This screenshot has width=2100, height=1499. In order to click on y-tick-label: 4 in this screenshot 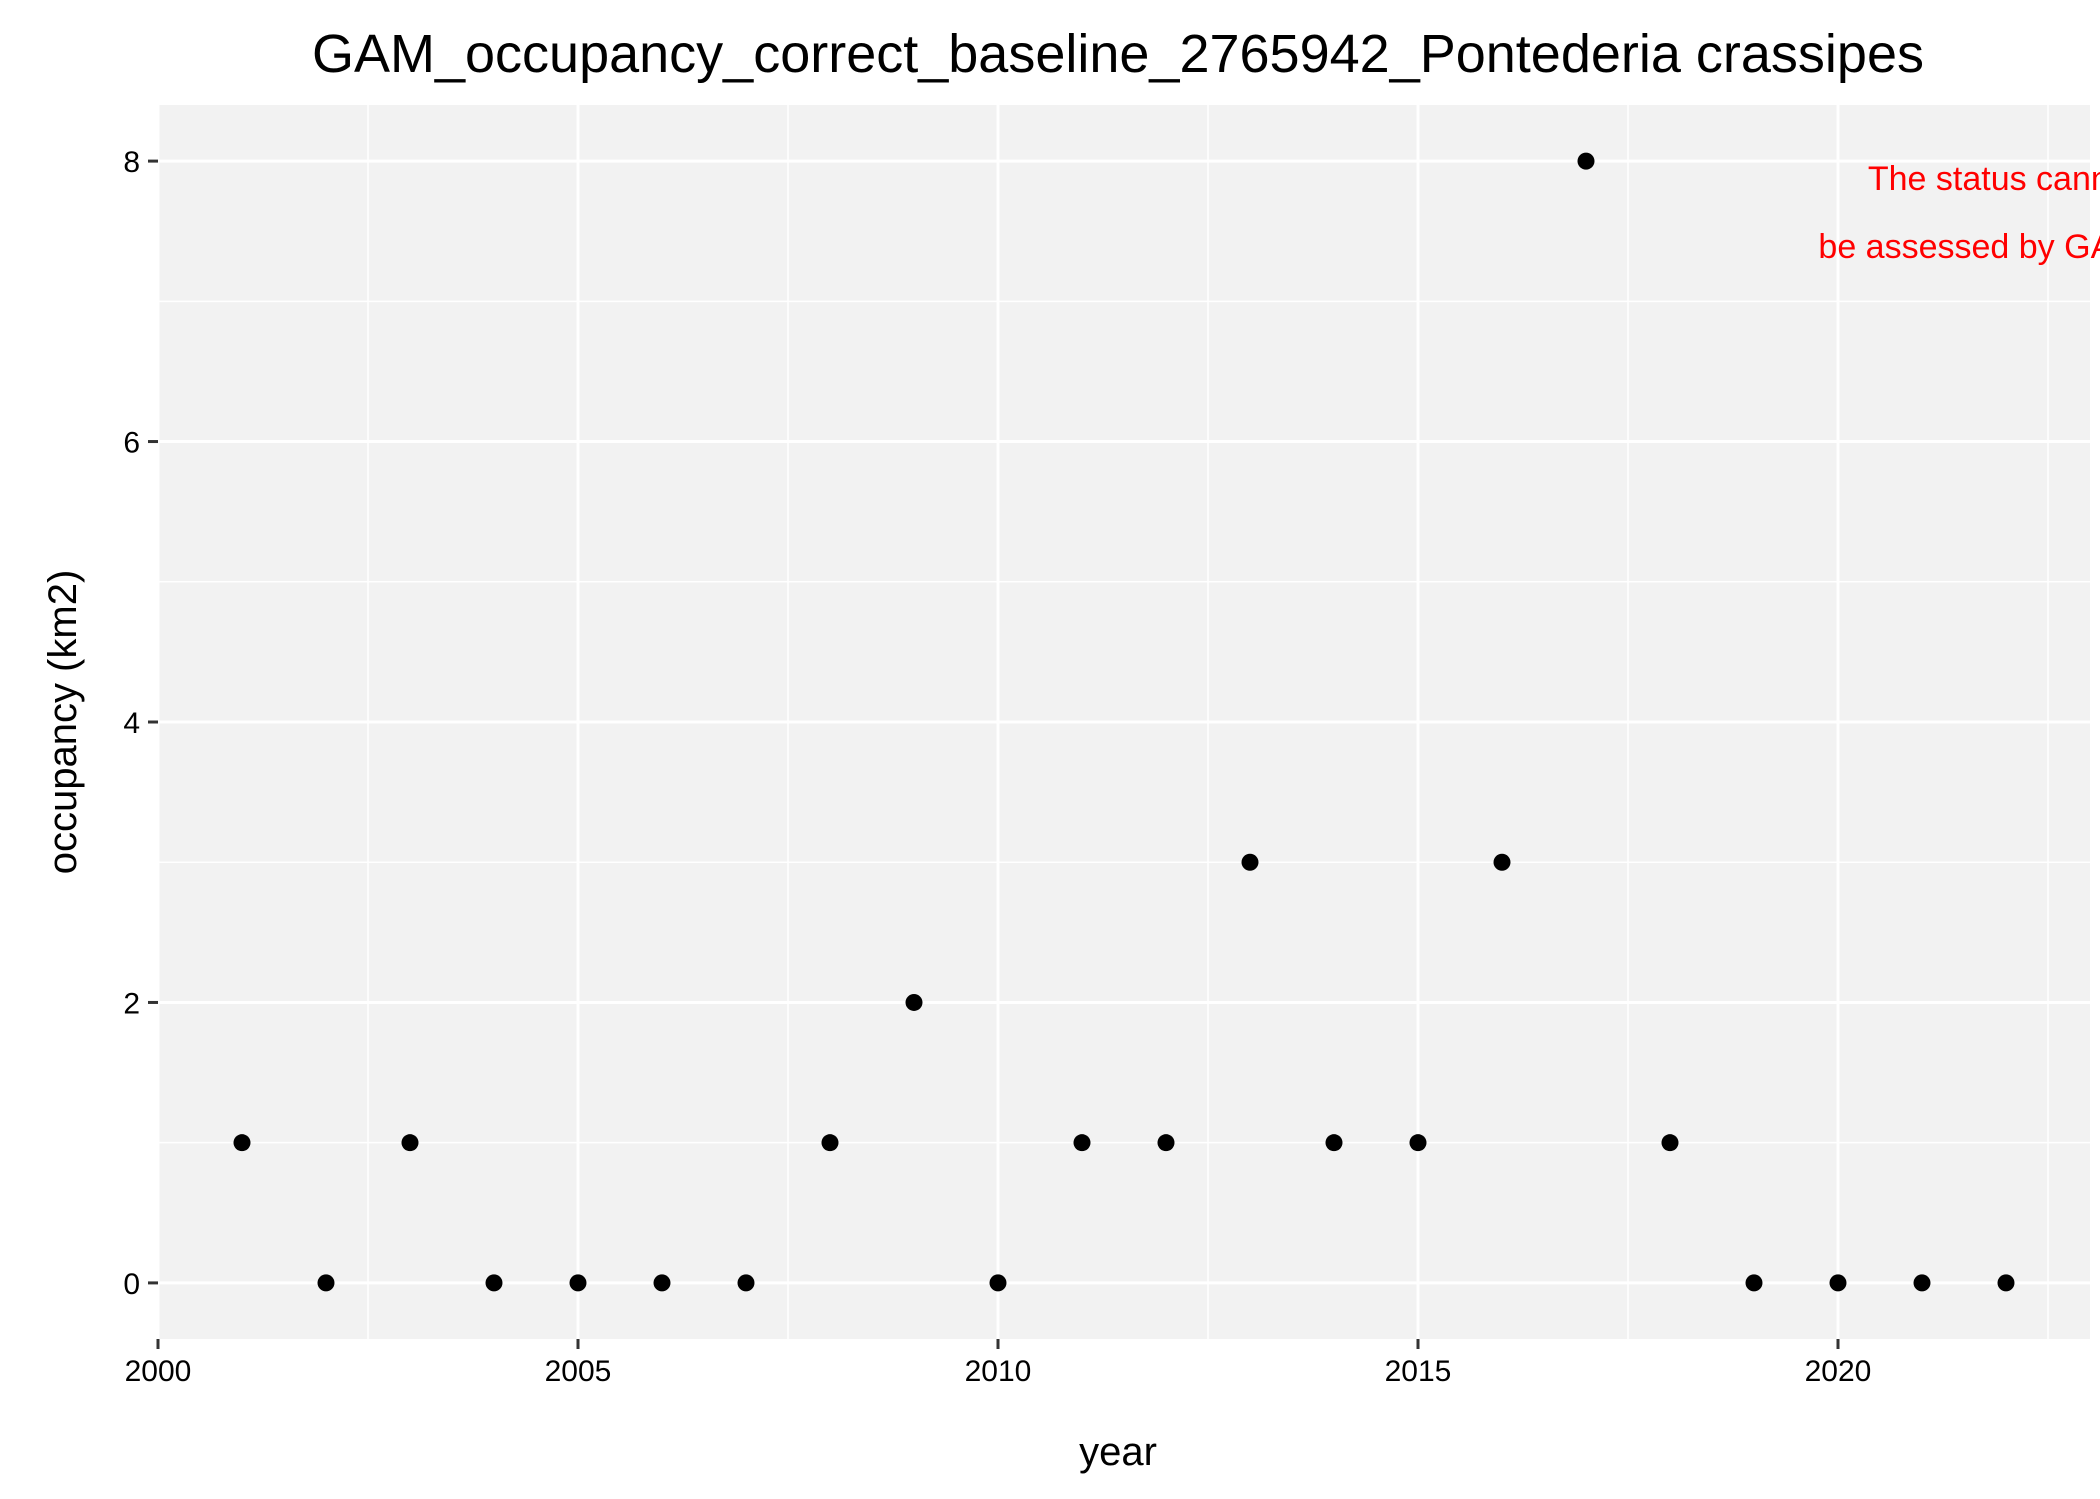, I will do `click(131, 723)`.